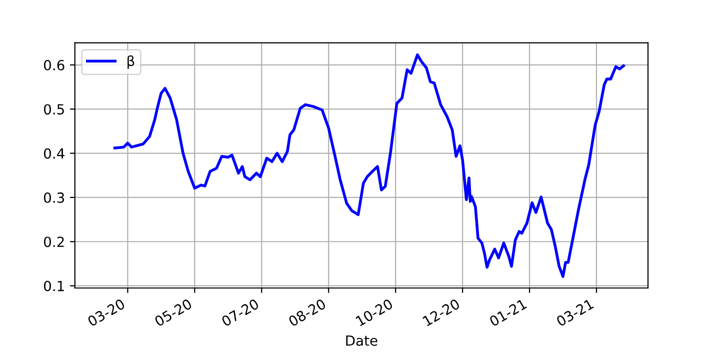 The image size is (720, 360). What do you see at coordinates (54, 197) in the screenshot?
I see `y-tick-label: 0.3` at bounding box center [54, 197].